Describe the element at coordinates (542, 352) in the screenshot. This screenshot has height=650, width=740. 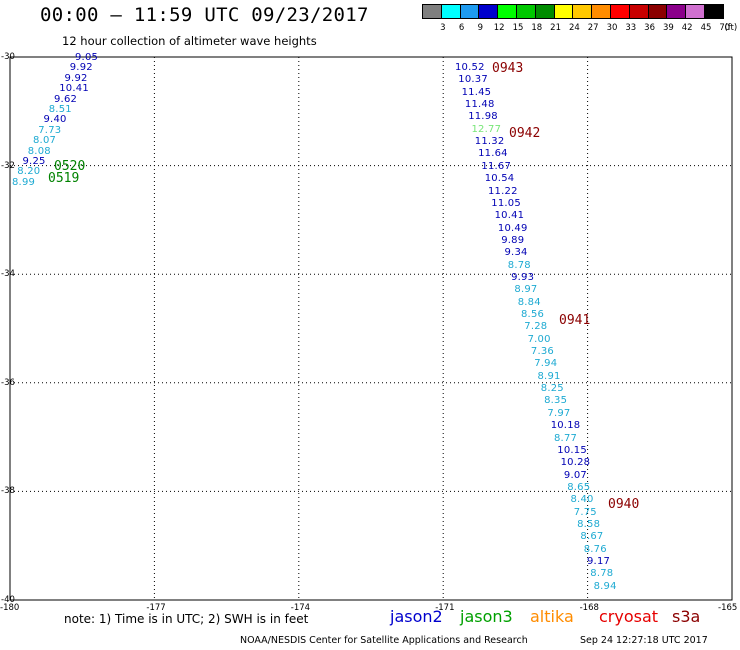
I see `wave-height-value: 7.36` at that location.